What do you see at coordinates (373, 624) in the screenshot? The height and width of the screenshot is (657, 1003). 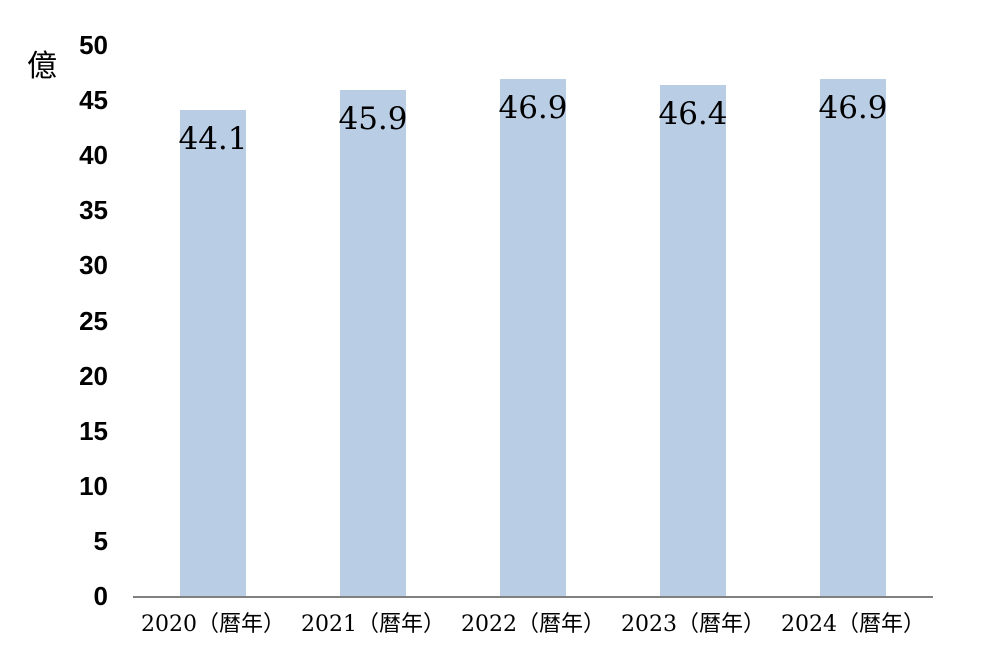 I see `x-tick-label: 2021（暦年）` at bounding box center [373, 624].